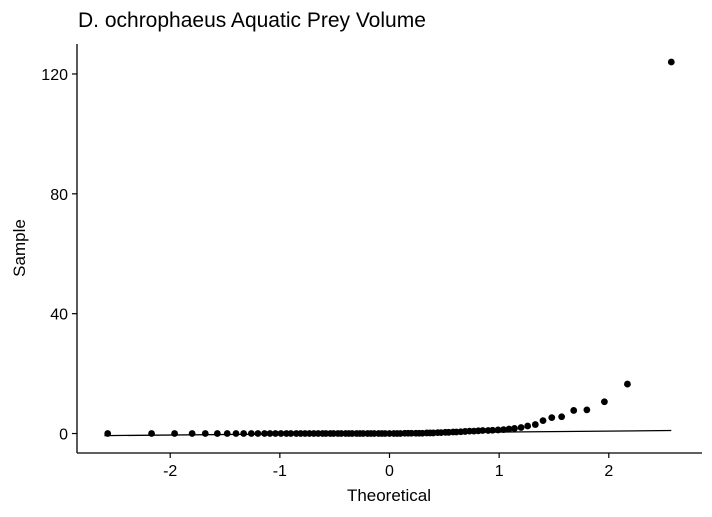 The height and width of the screenshot is (517, 712). What do you see at coordinates (252, 20) in the screenshot?
I see `chart-title: D. ochrophaeus Aquatic Prey Volume` at bounding box center [252, 20].